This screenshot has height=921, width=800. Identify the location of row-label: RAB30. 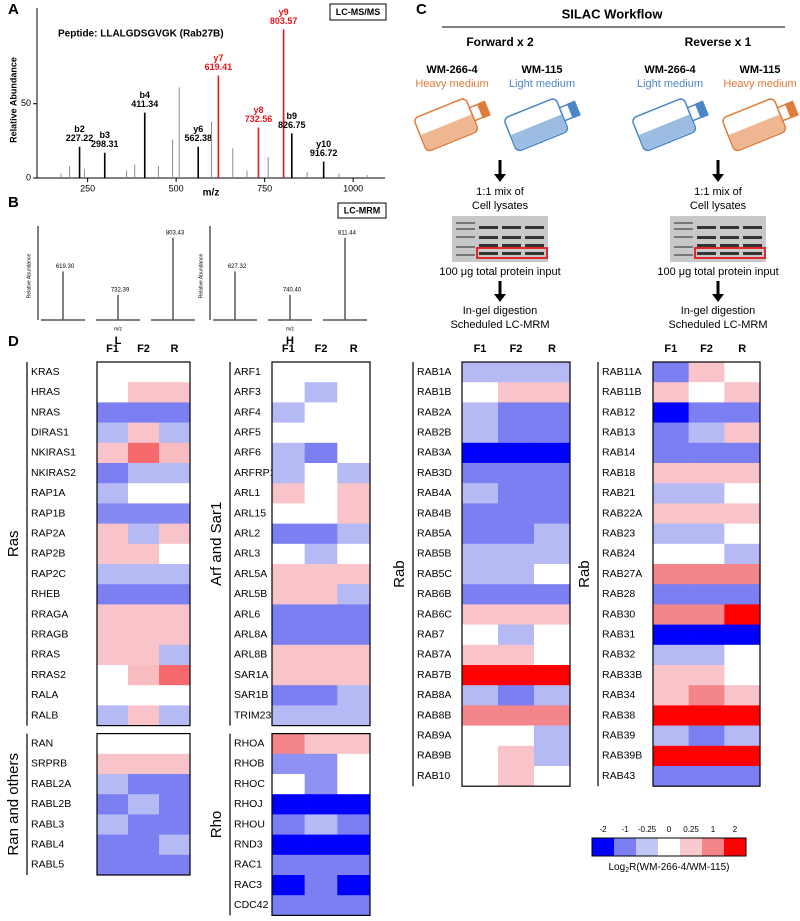
(618, 614).